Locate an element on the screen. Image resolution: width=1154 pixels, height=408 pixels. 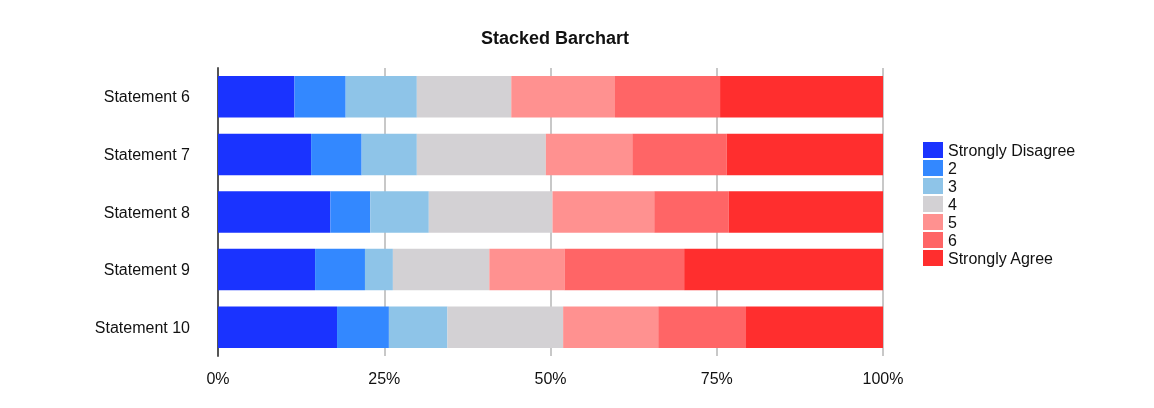
x-tick-label: 50% is located at coordinates (550, 378).